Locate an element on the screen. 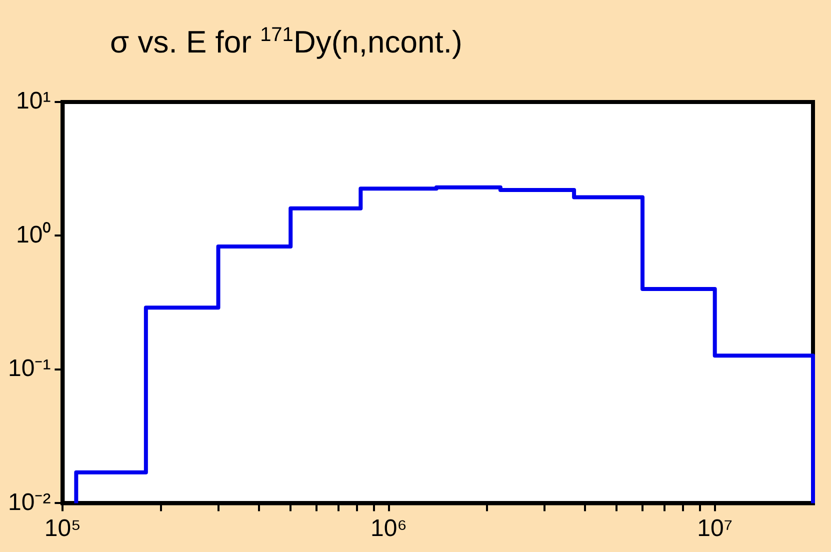 The image size is (831, 552). chart-title: σ vs. E for $^{171}$Dy(n,ncont.) is located at coordinates (286, 42).